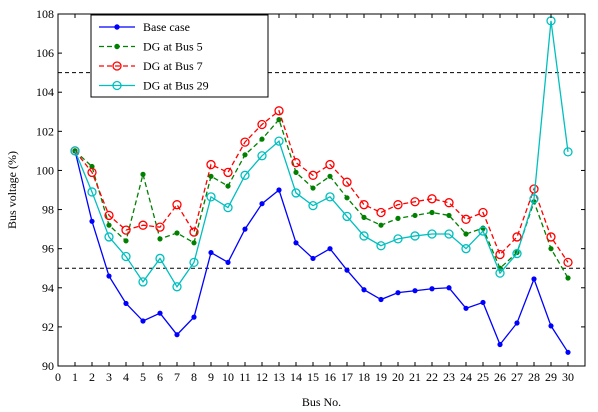  What do you see at coordinates (177, 377) in the screenshot?
I see `x-tick-label: 7` at bounding box center [177, 377].